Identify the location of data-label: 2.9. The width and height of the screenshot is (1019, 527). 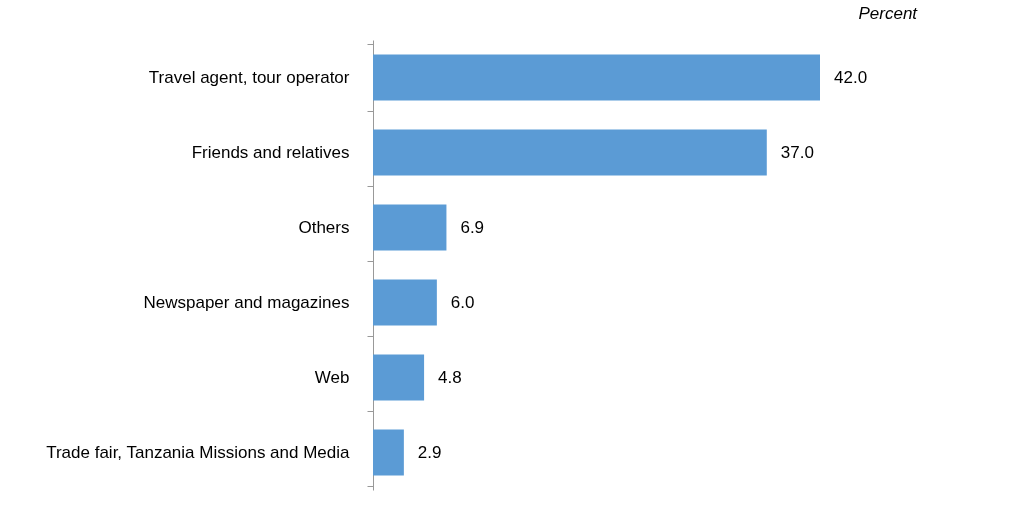
(429, 452).